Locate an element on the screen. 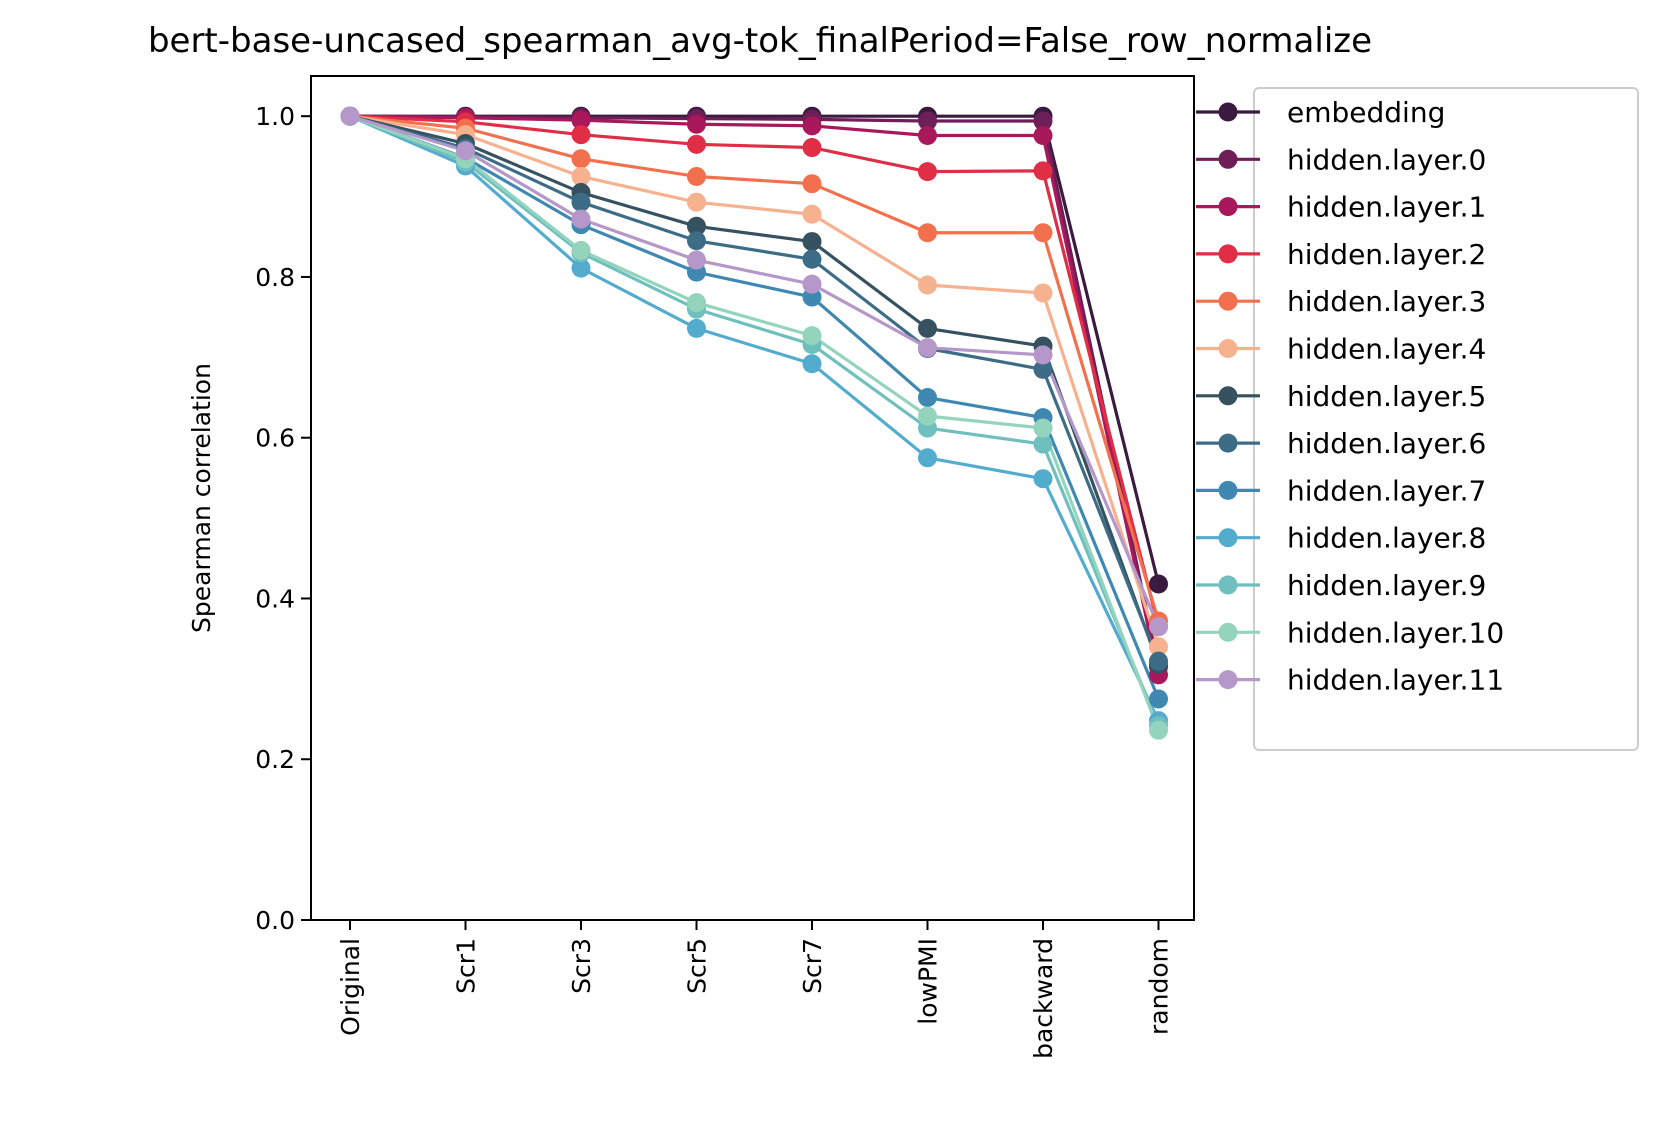 The image size is (1654, 1124). legend-item: hidden.layer.8 is located at coordinates (1341, 538).